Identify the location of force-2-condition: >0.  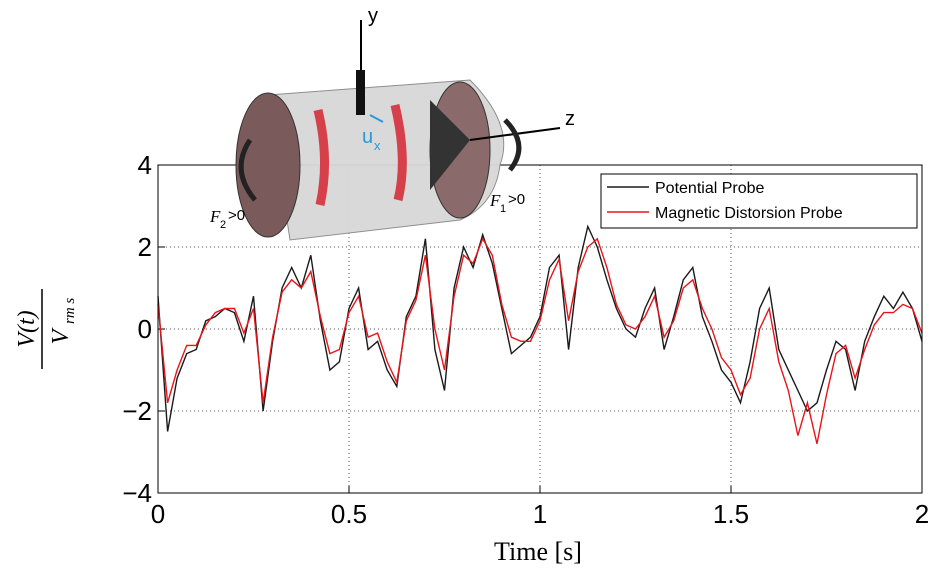
(236, 215).